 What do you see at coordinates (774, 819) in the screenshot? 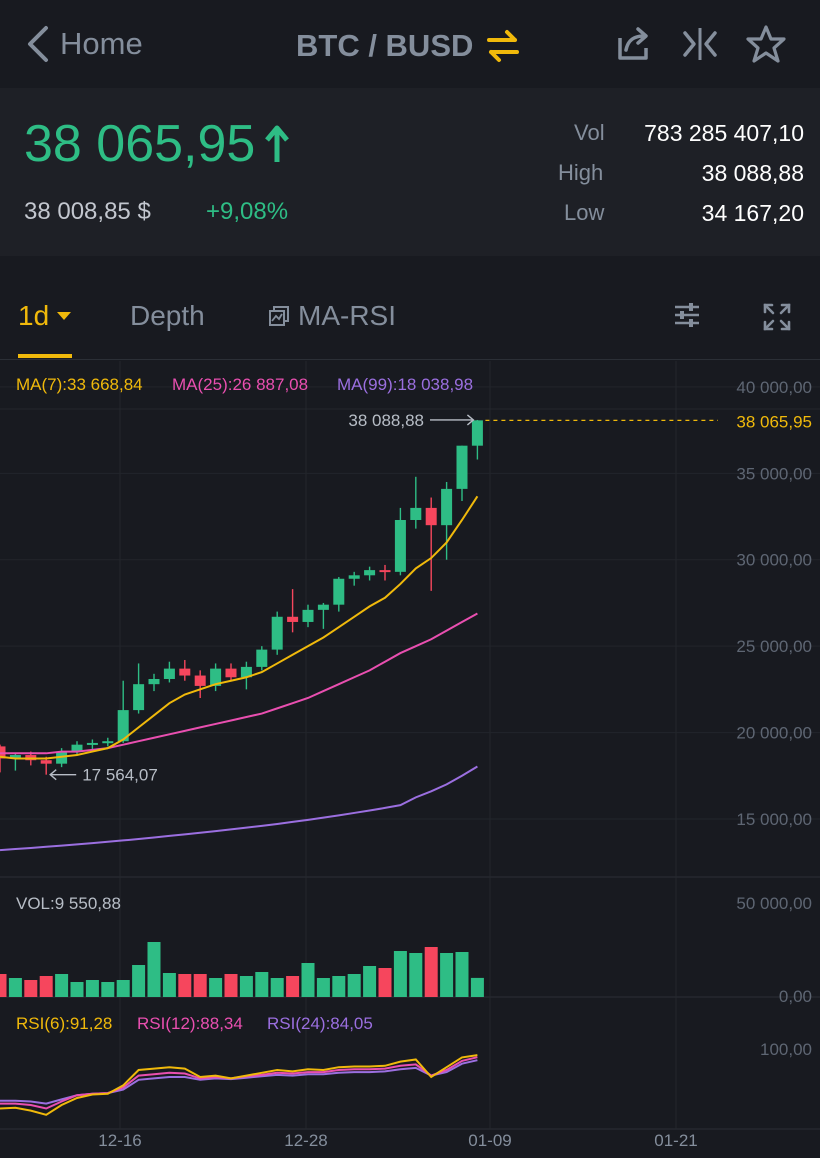
I see `y-tick-label: 15 000,00` at bounding box center [774, 819].